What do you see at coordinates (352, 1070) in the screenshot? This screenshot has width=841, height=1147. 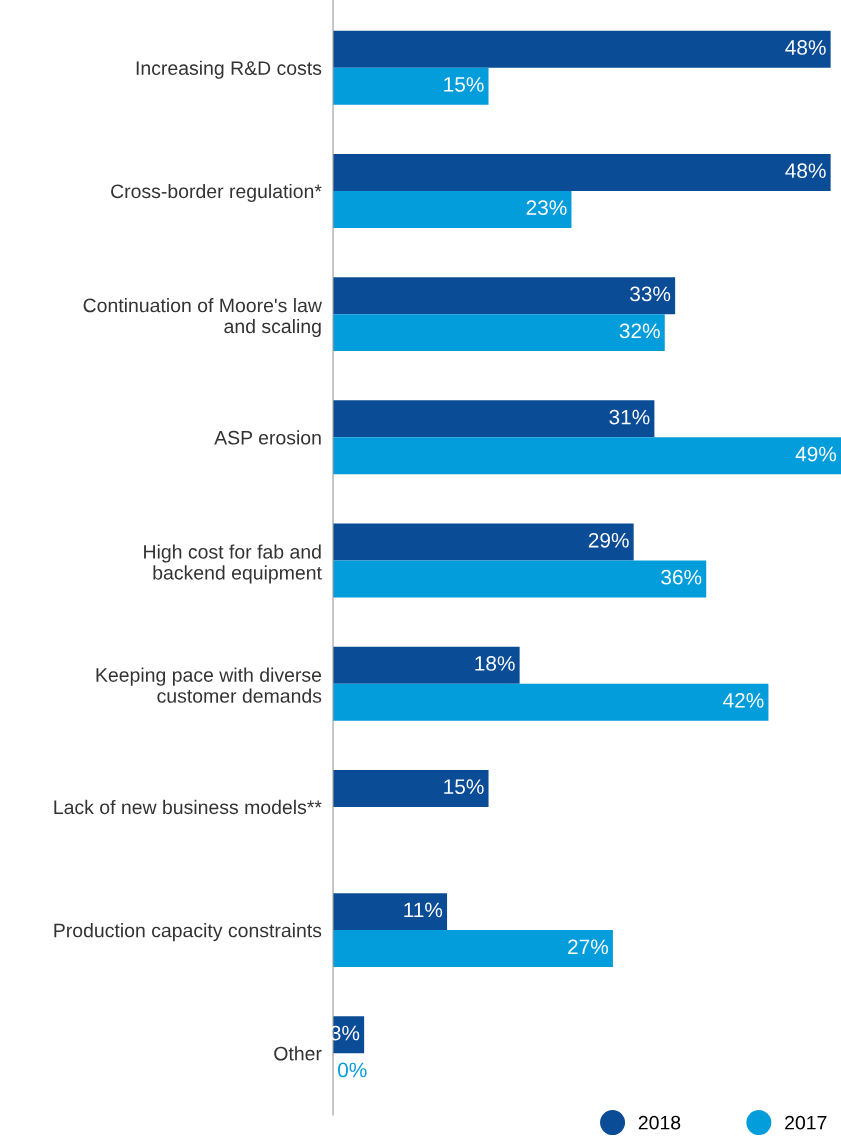 I see `data-label: 0%` at bounding box center [352, 1070].